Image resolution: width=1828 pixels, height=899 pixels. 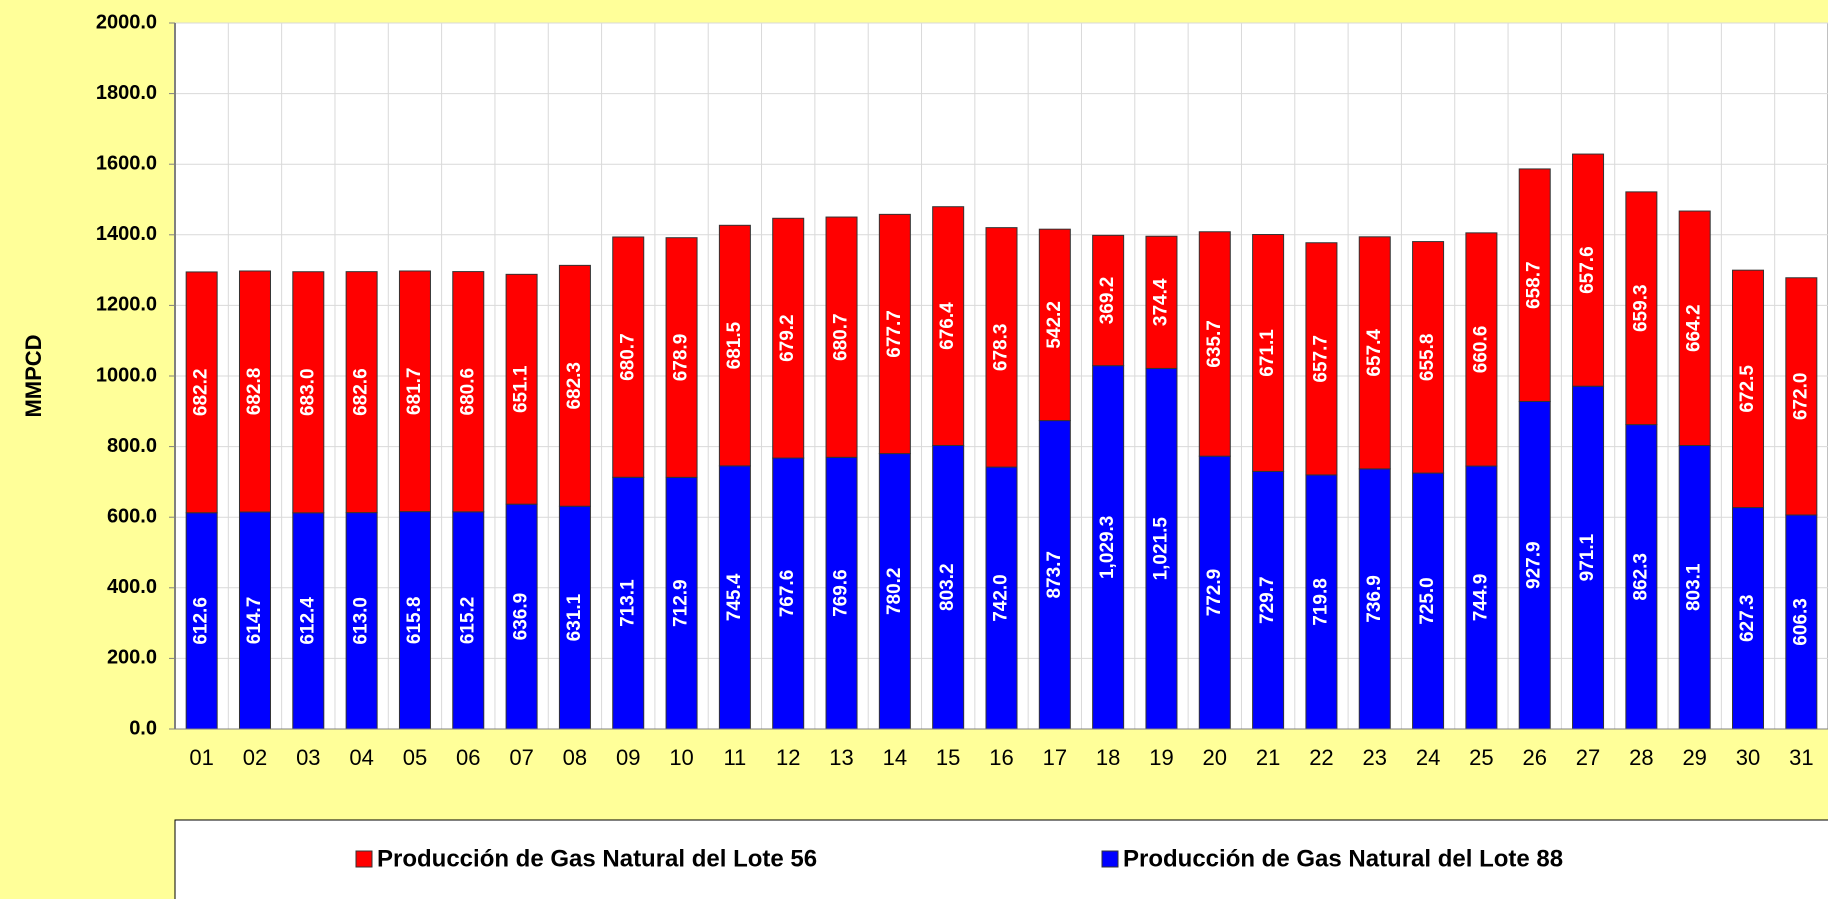 What do you see at coordinates (126, 375) in the screenshot?
I see `y-tick-label: 1000.0` at bounding box center [126, 375].